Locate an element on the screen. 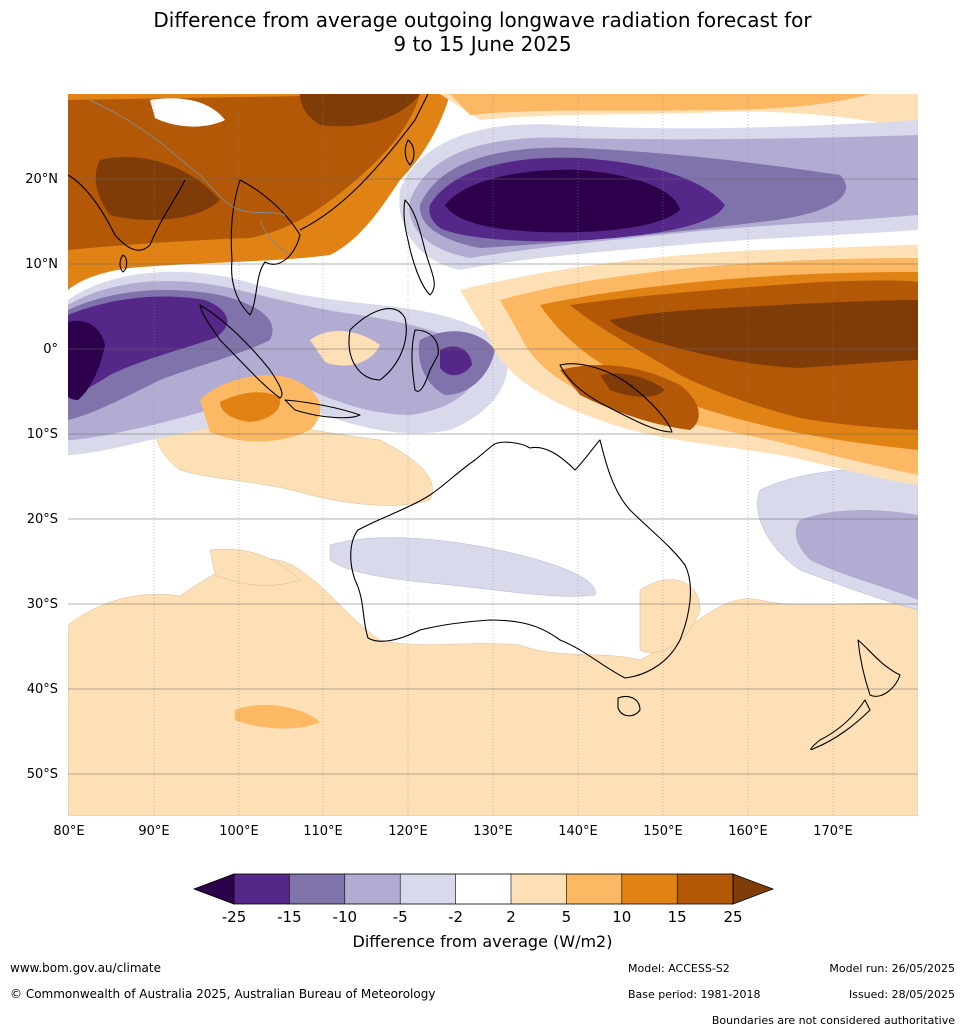 This screenshot has width=965, height=1035. india-coastline is located at coordinates (127, 212).